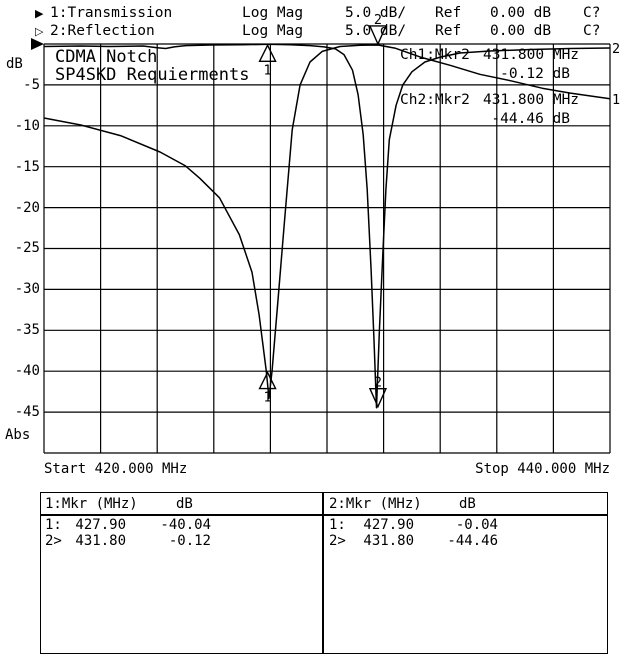 The image size is (640, 659). What do you see at coordinates (530, 119) in the screenshot?
I see `ch2-marker-readout-value: -44.46 dB` at bounding box center [530, 119].